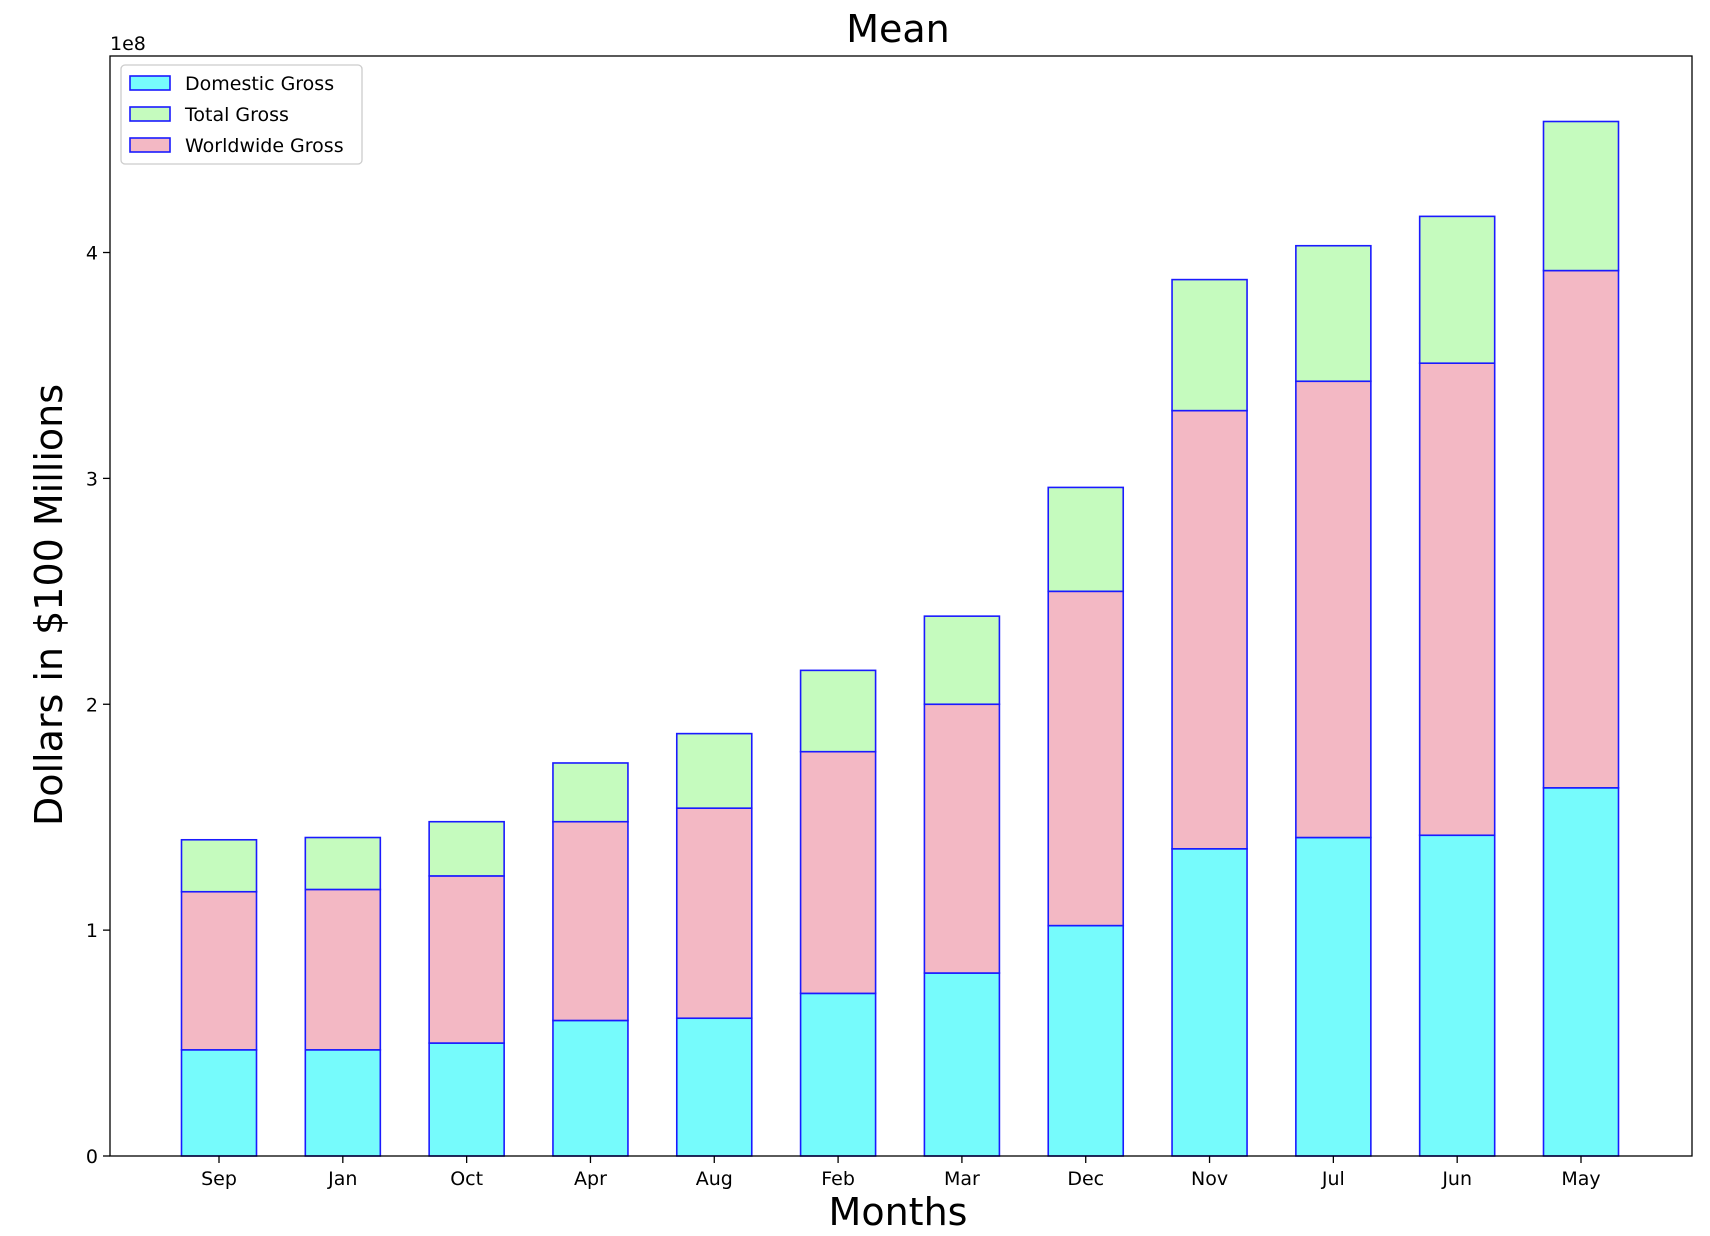  What do you see at coordinates (92, 479) in the screenshot?
I see `y-tick-label: 3` at bounding box center [92, 479].